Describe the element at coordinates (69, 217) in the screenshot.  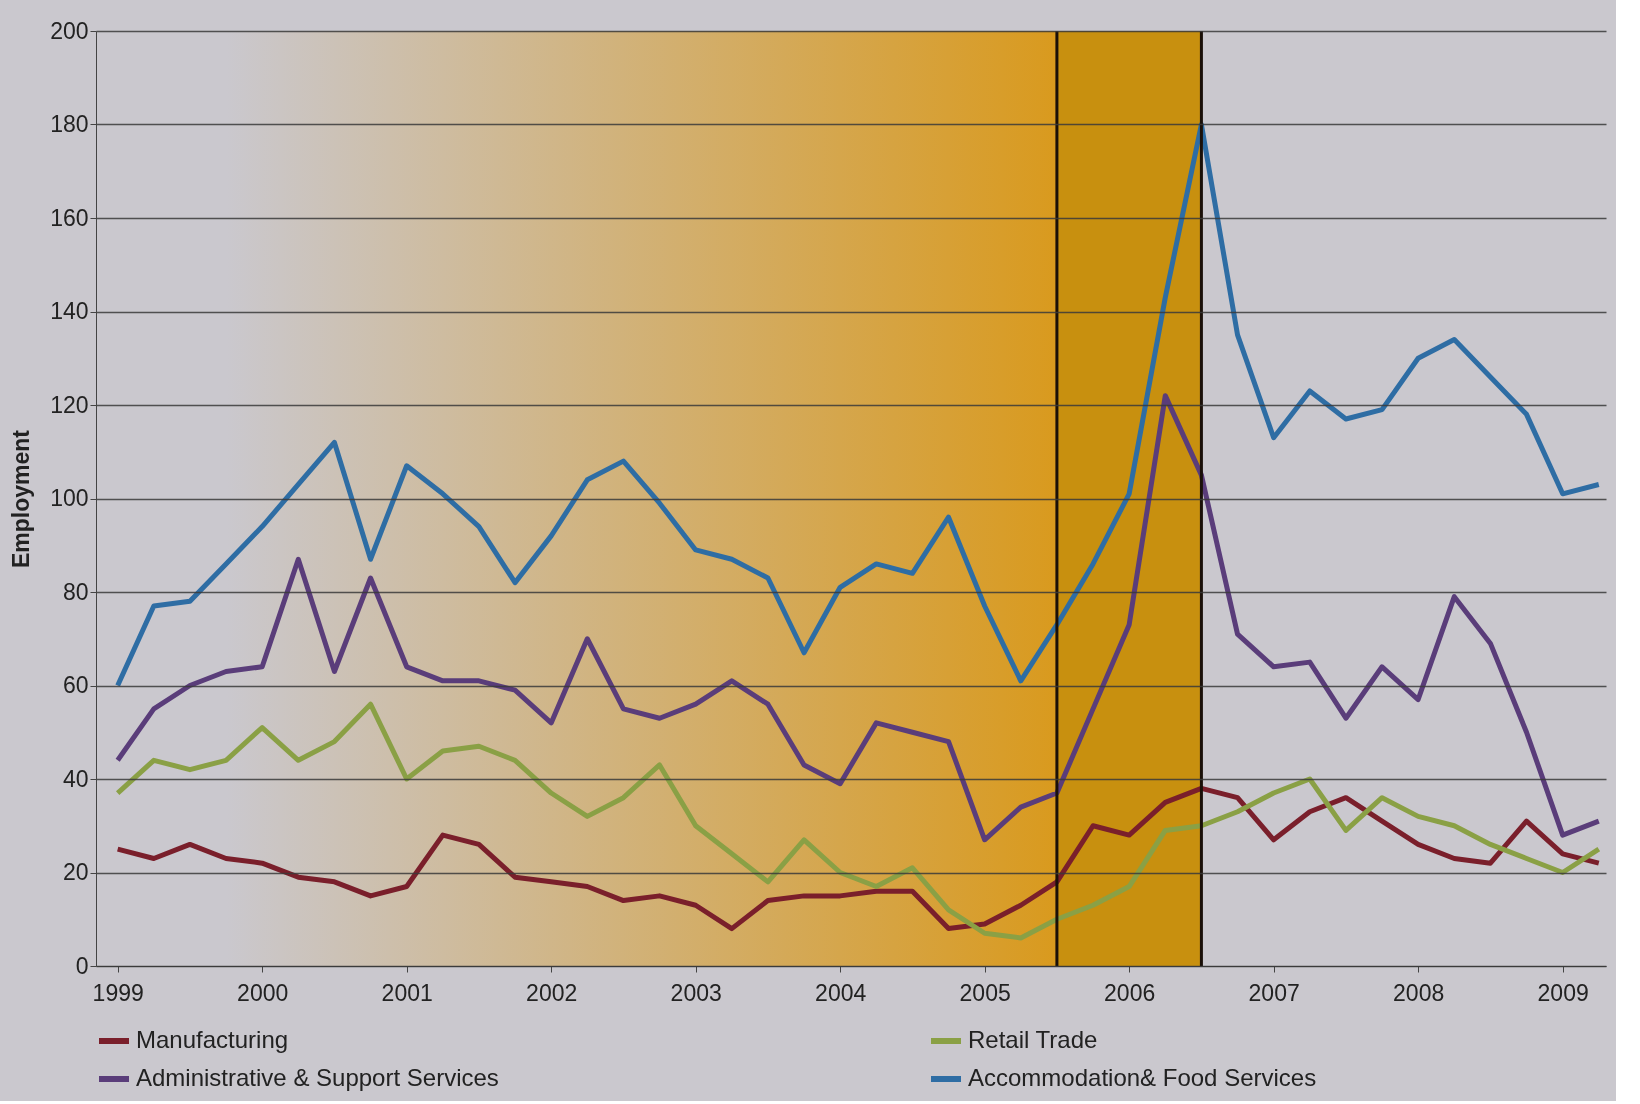
I see `y-tick-label: 160` at that location.